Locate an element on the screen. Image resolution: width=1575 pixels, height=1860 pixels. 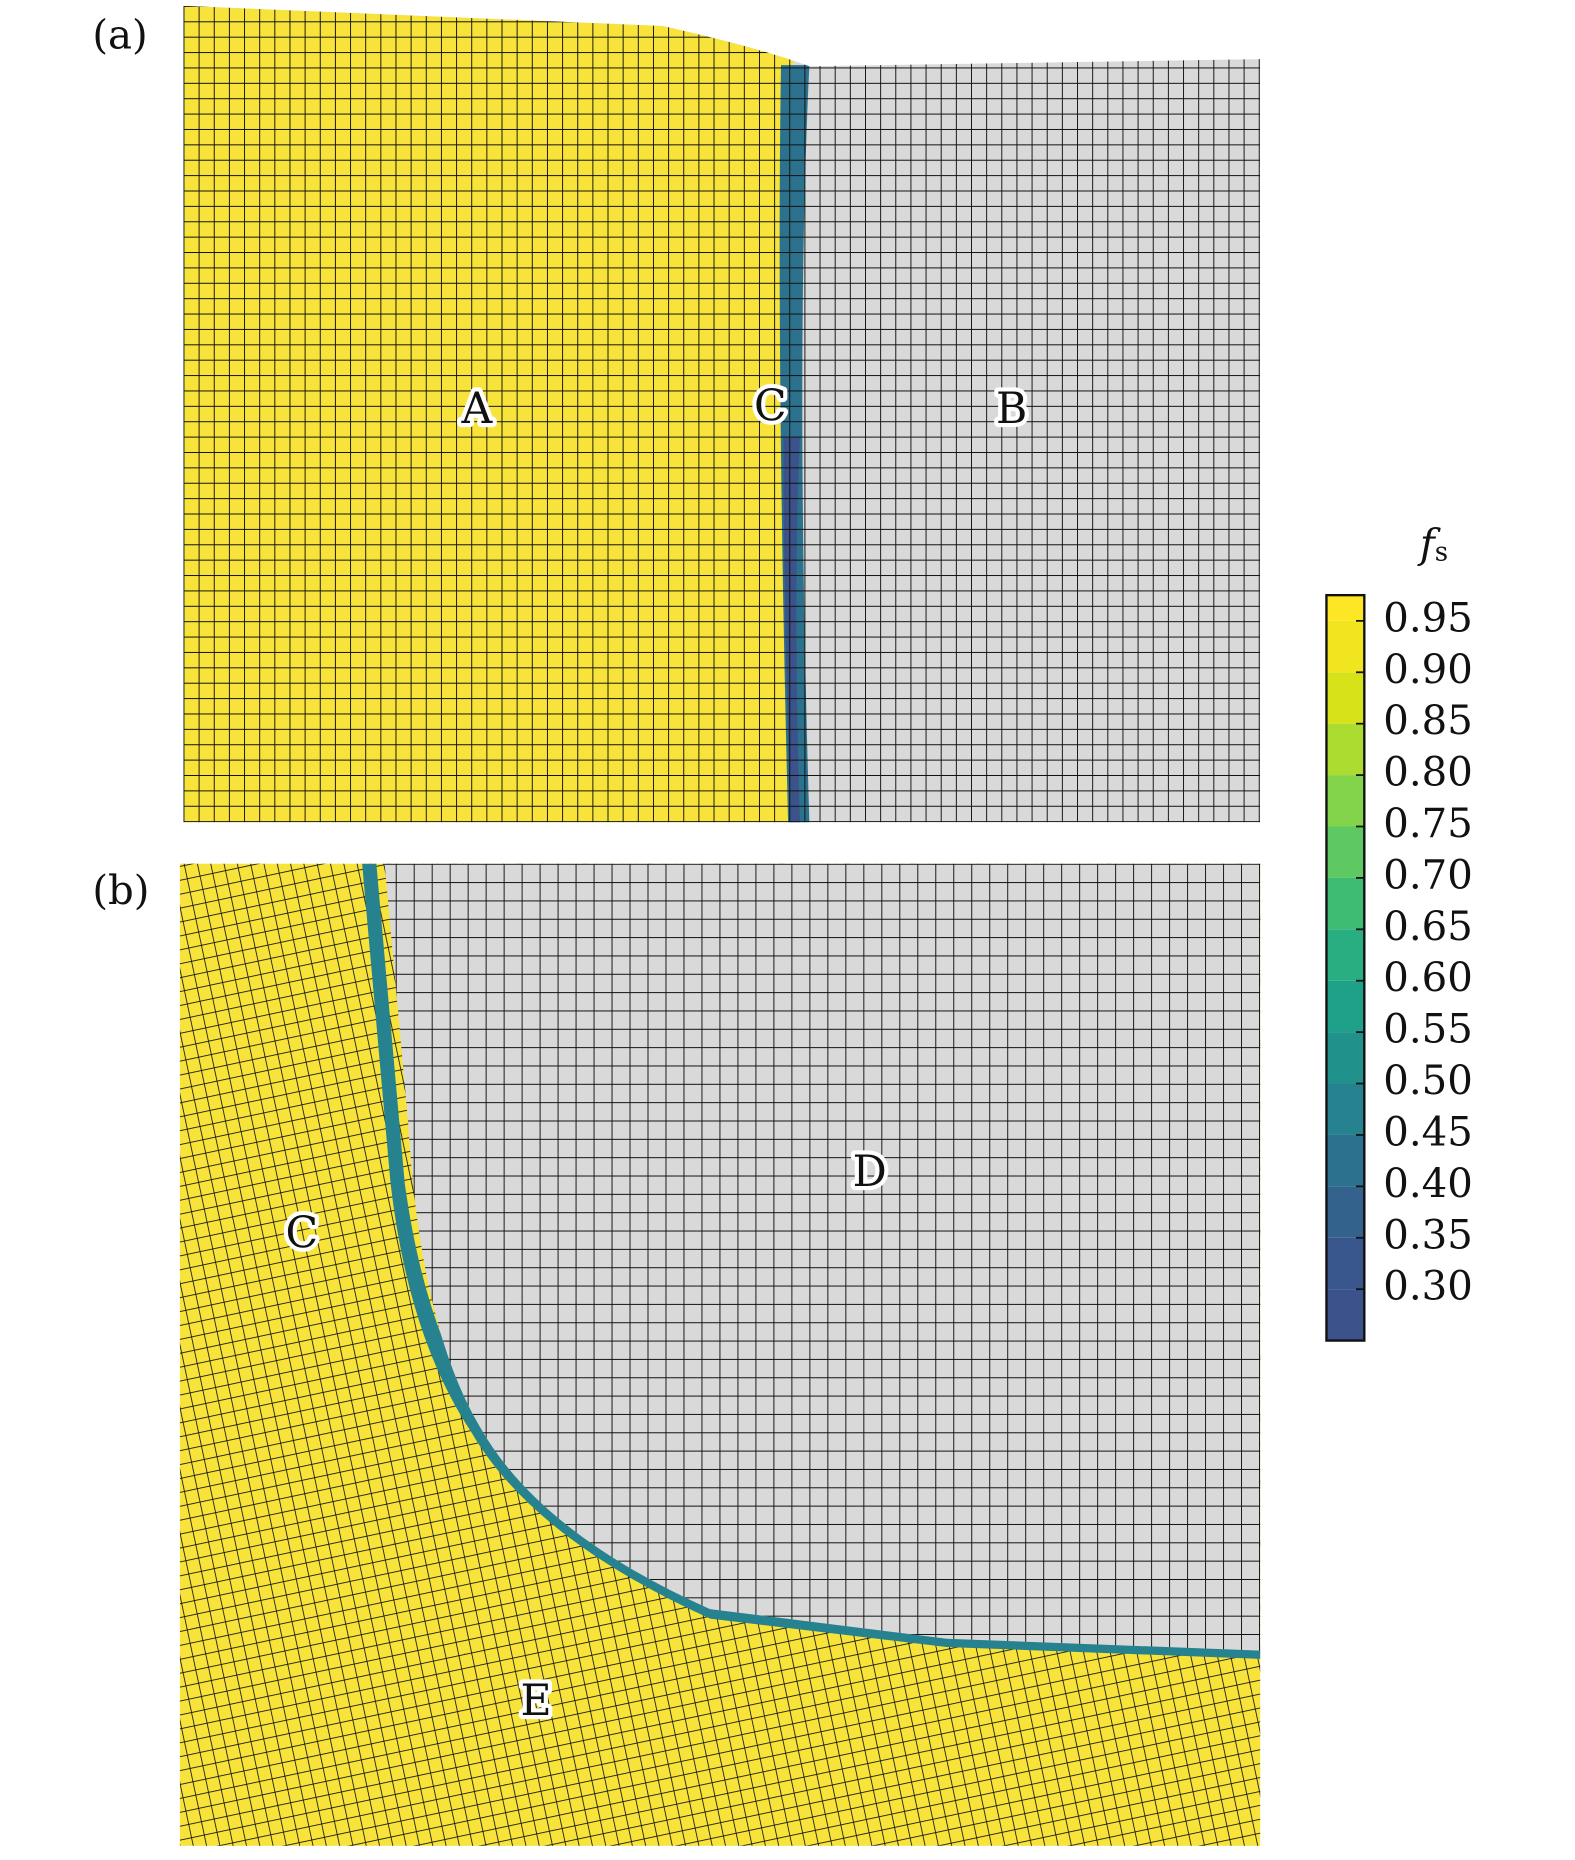
colorbar-tick-label: 0.45 is located at coordinates (1428, 1132).